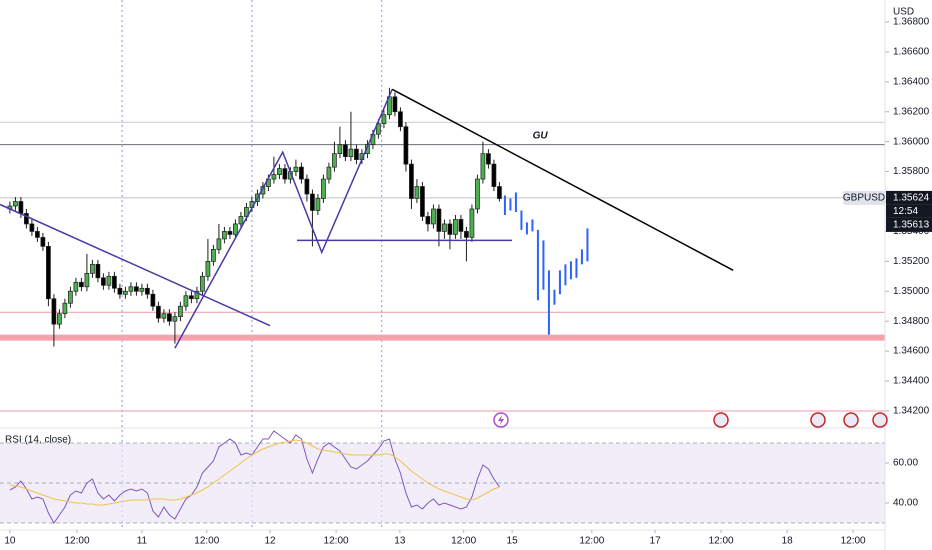  I want to click on rsi-tick-label: 60.00, so click(905, 463).